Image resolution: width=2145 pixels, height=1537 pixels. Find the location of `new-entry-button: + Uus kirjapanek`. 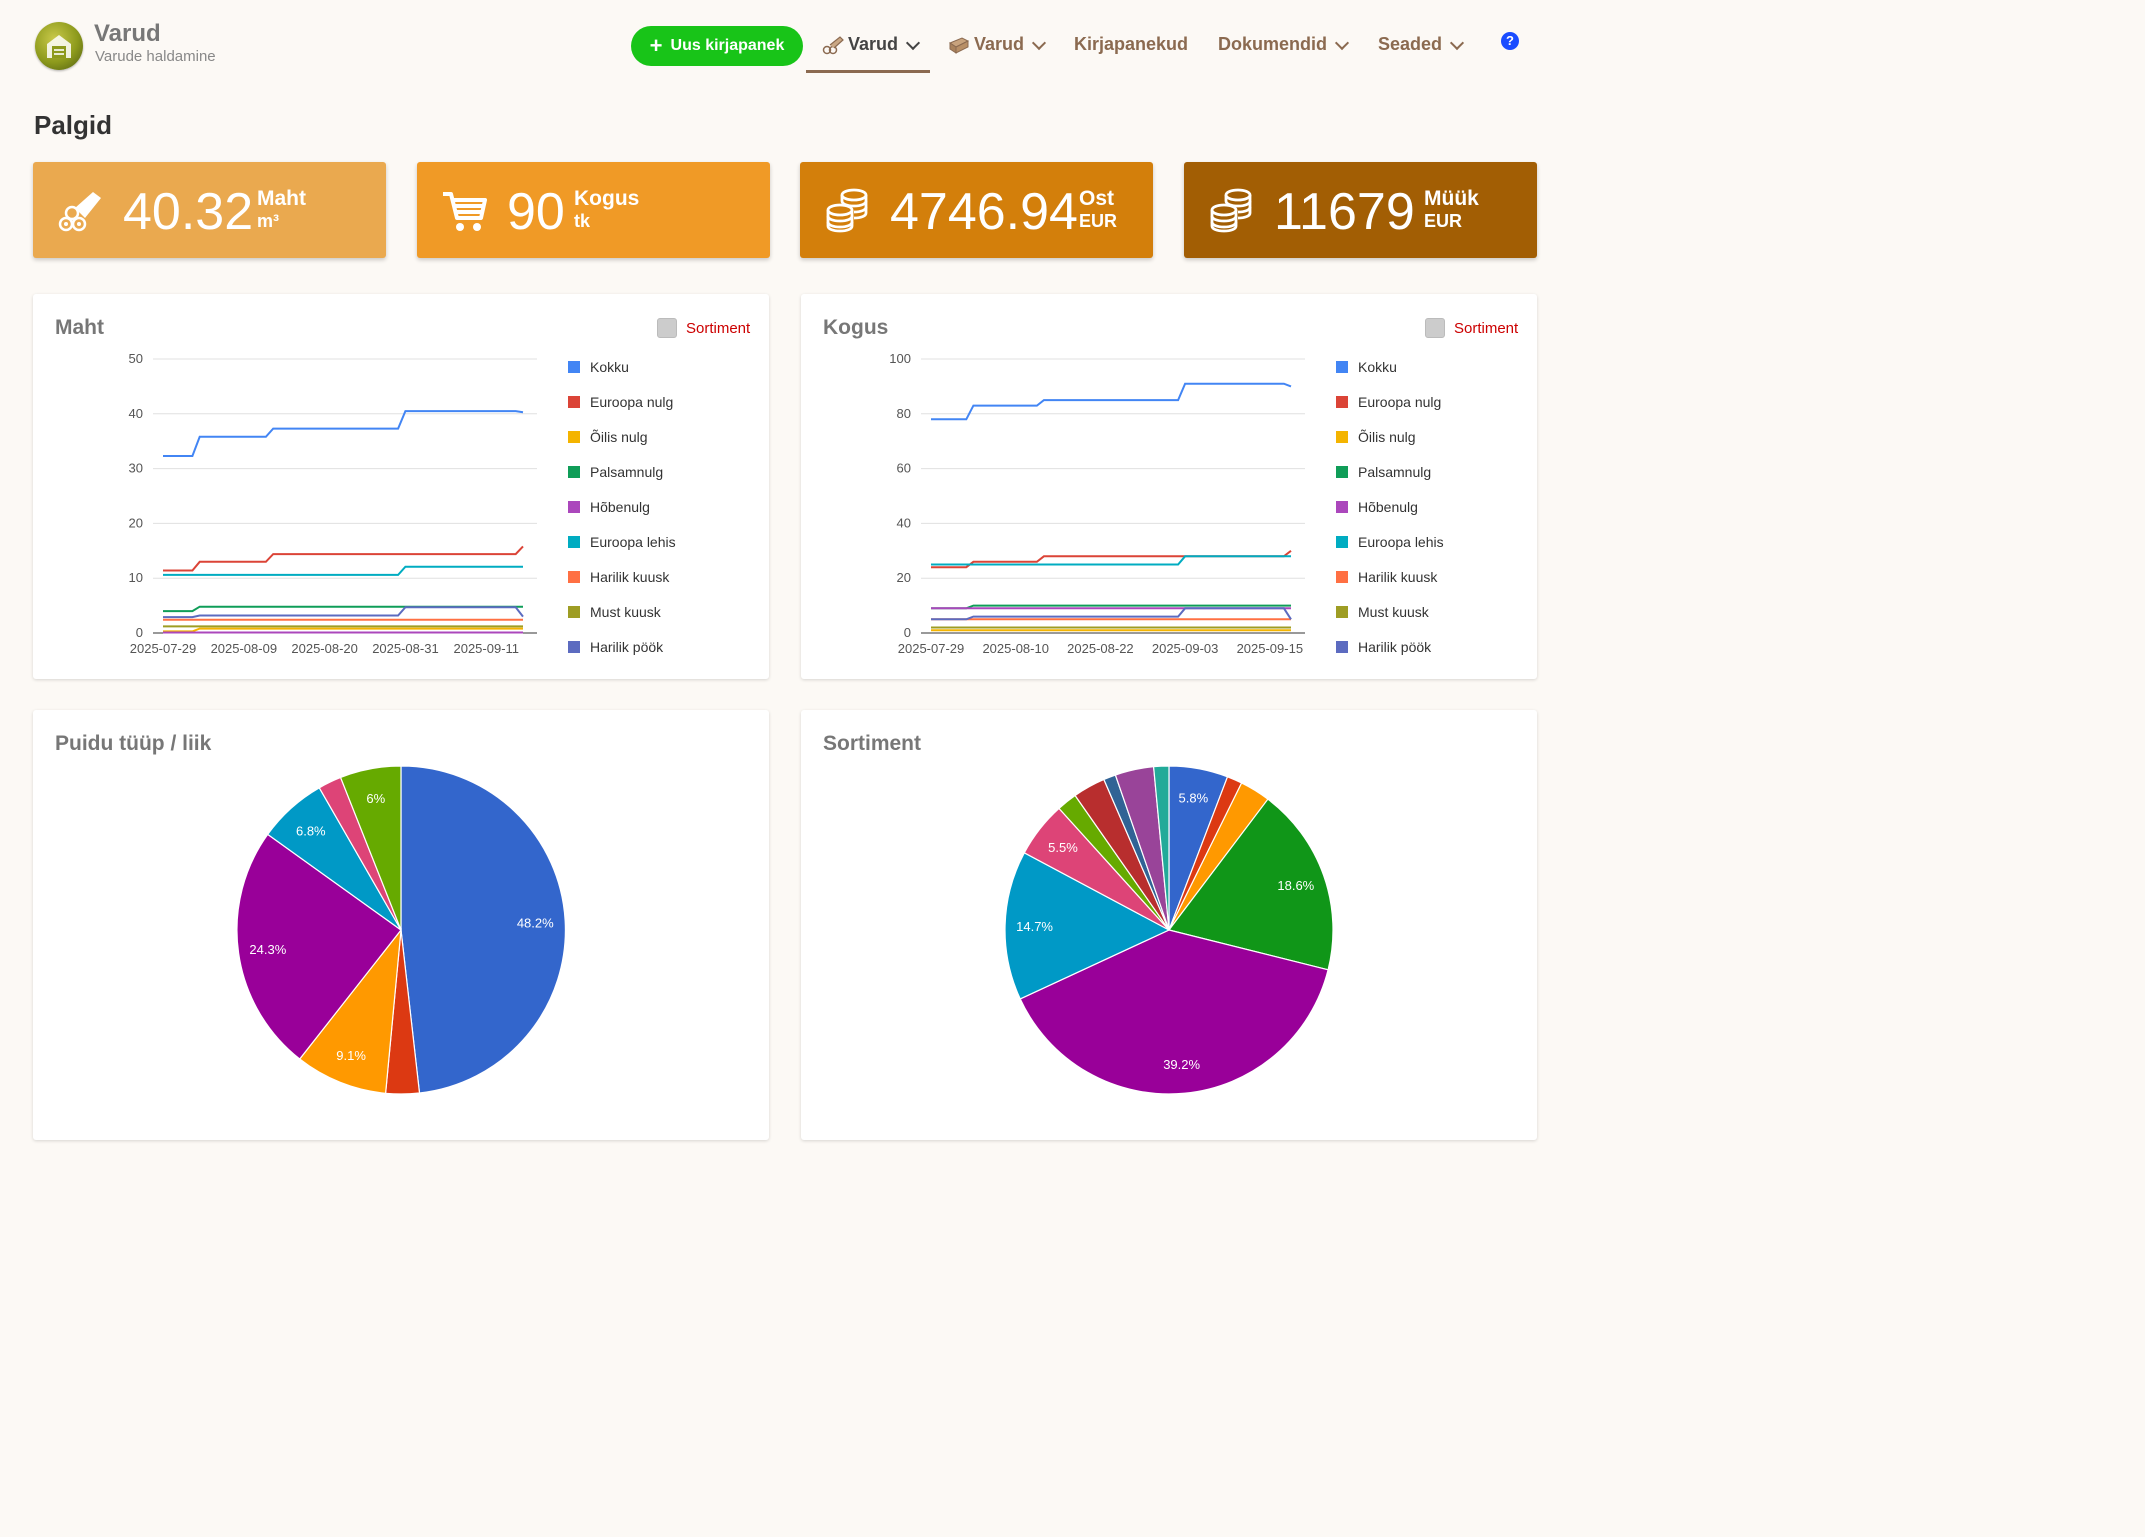

new-entry-button: + Uus kirjapanek is located at coordinates (717, 46).